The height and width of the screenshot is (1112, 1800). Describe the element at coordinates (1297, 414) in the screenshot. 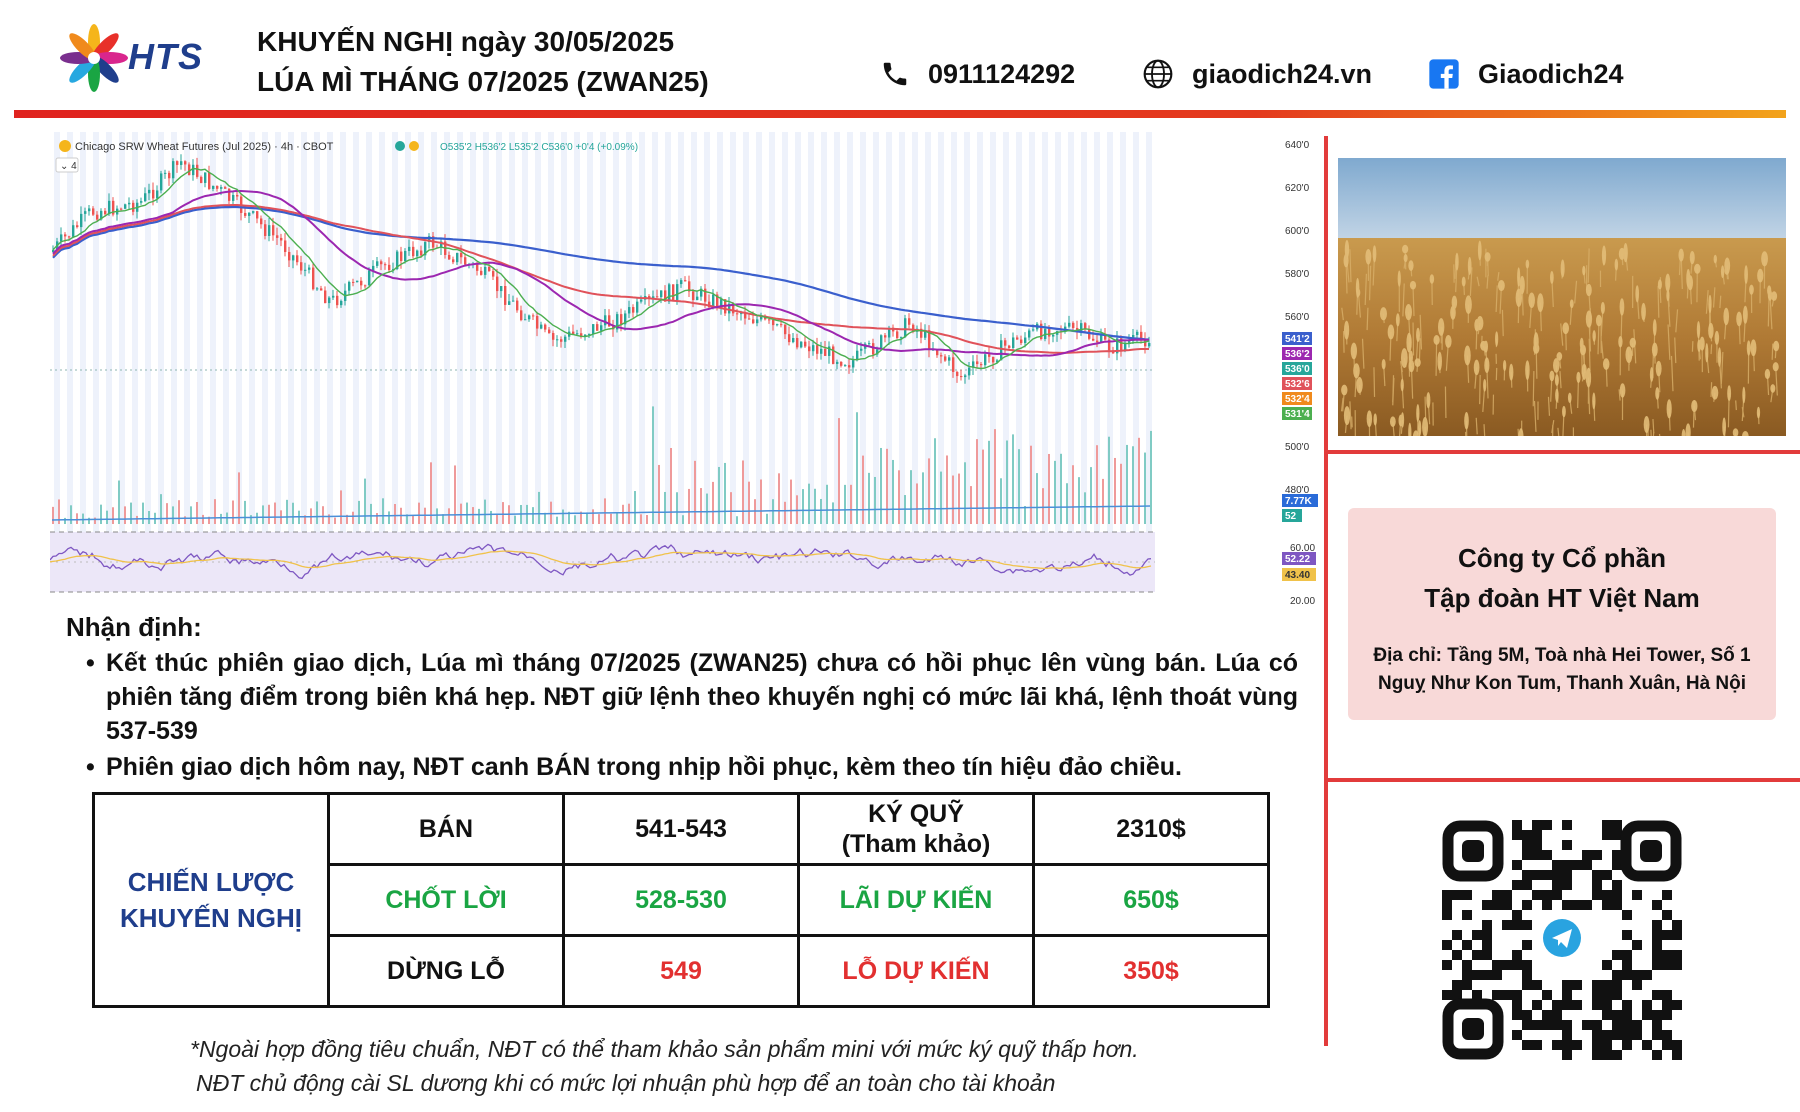

I see `svg-text: 531'4` at that location.